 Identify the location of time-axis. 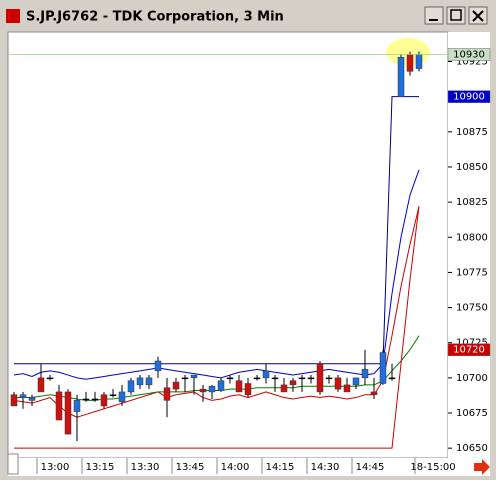
(249, 467).